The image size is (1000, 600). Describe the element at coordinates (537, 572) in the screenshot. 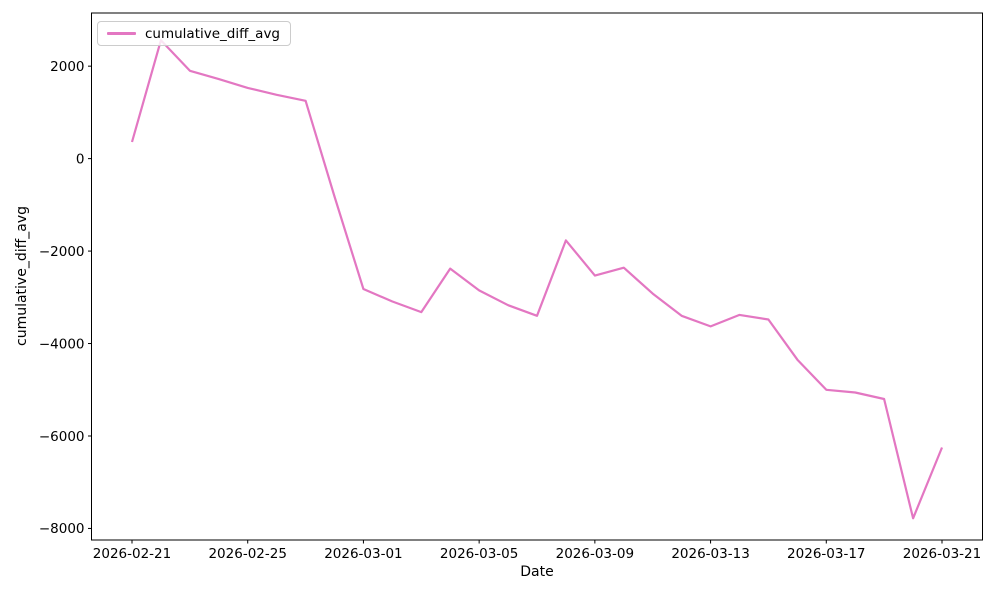

I see `x-axis-label: Date` at that location.